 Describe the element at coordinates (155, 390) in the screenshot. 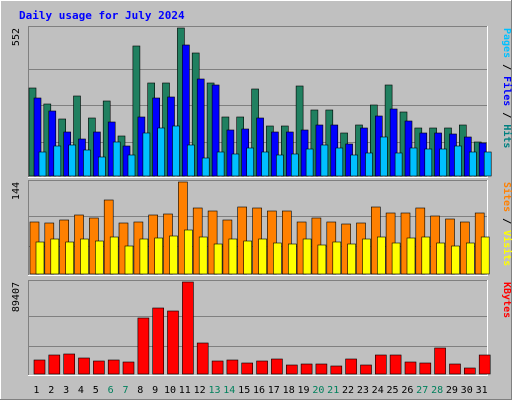

I see `x-tick-label: 9` at that location.